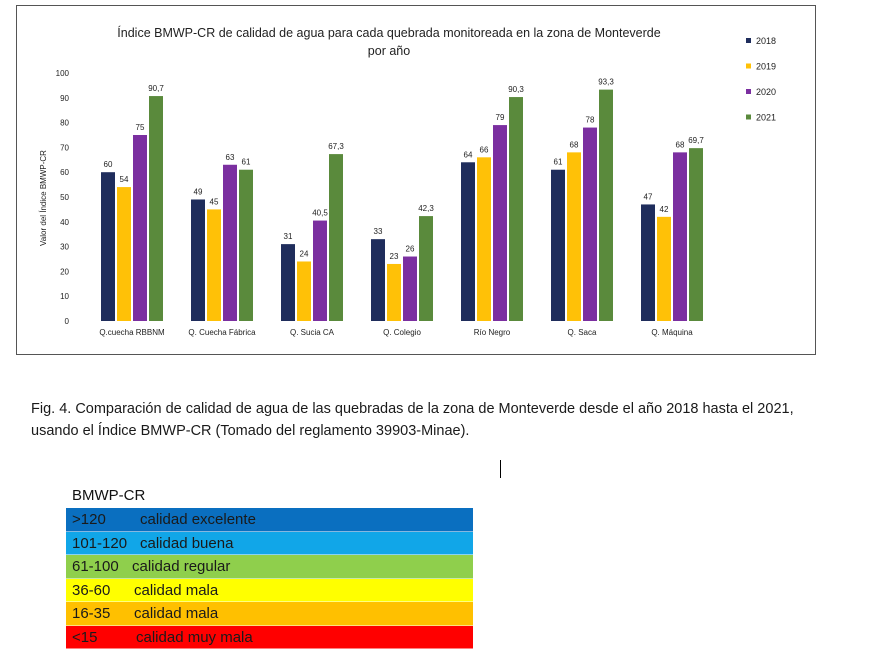 Image resolution: width=876 pixels, height=665 pixels. Describe the element at coordinates (64, 271) in the screenshot. I see `y-tick-label: 20` at that location.